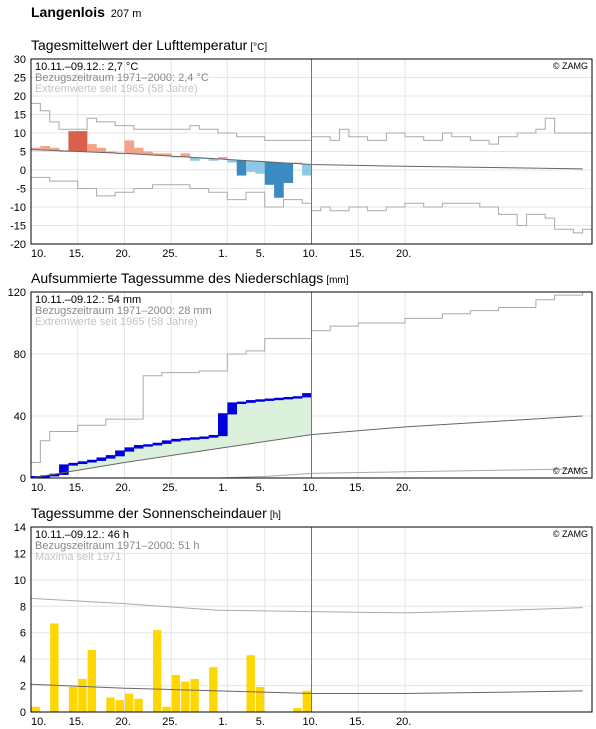  I want to click on temperature-max-line, so click(311, 123).